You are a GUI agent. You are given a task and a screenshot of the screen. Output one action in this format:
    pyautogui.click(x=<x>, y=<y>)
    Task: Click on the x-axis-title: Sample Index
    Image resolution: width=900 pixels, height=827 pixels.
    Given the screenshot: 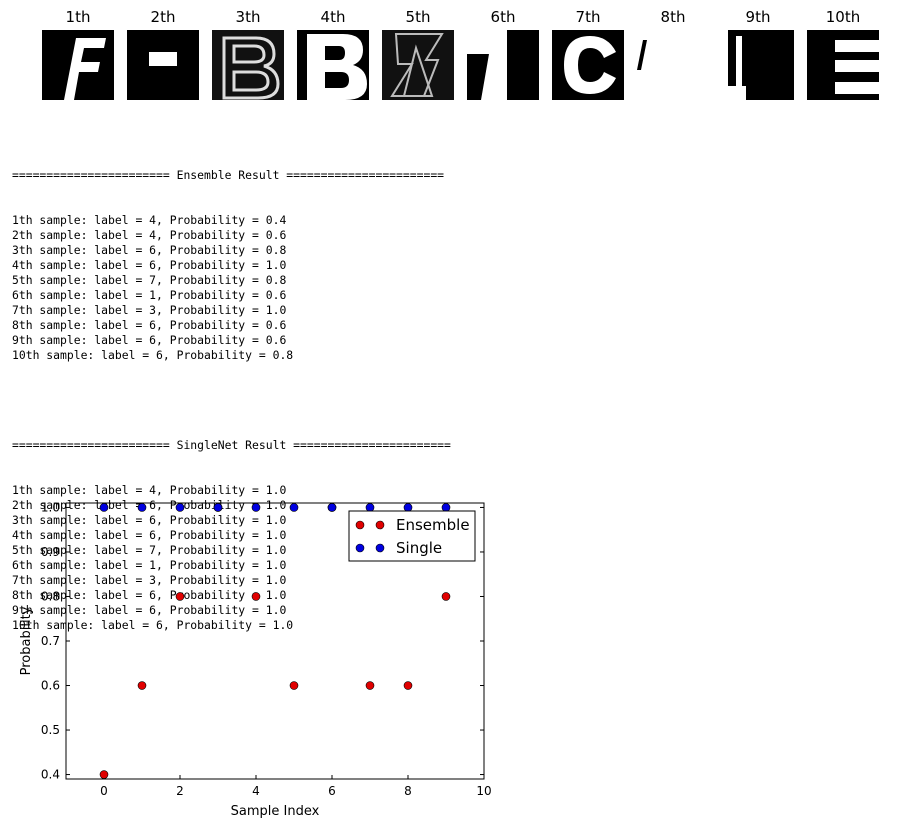 What is the action you would take?
    pyautogui.click(x=275, y=811)
    